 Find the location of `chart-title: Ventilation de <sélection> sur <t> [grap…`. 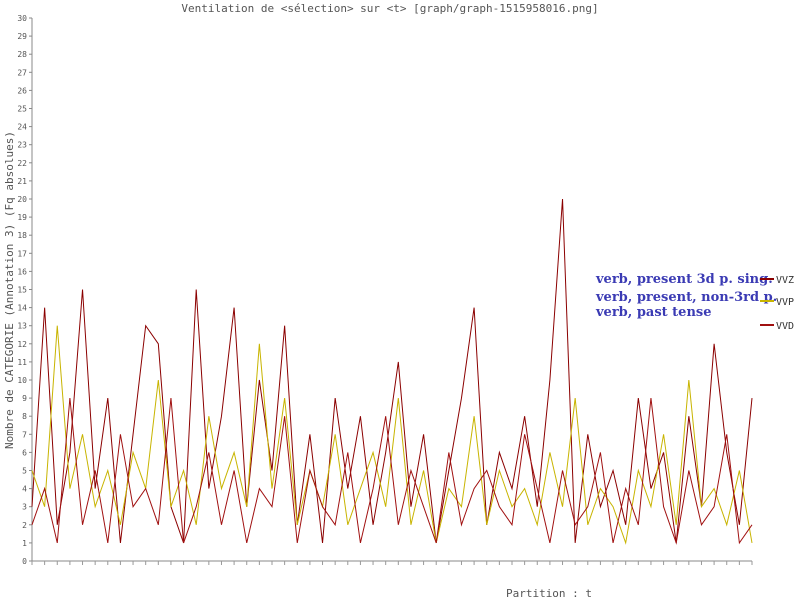

chart-title: Ventilation de <sélection> sur <t> [grap… is located at coordinates (389, 8).